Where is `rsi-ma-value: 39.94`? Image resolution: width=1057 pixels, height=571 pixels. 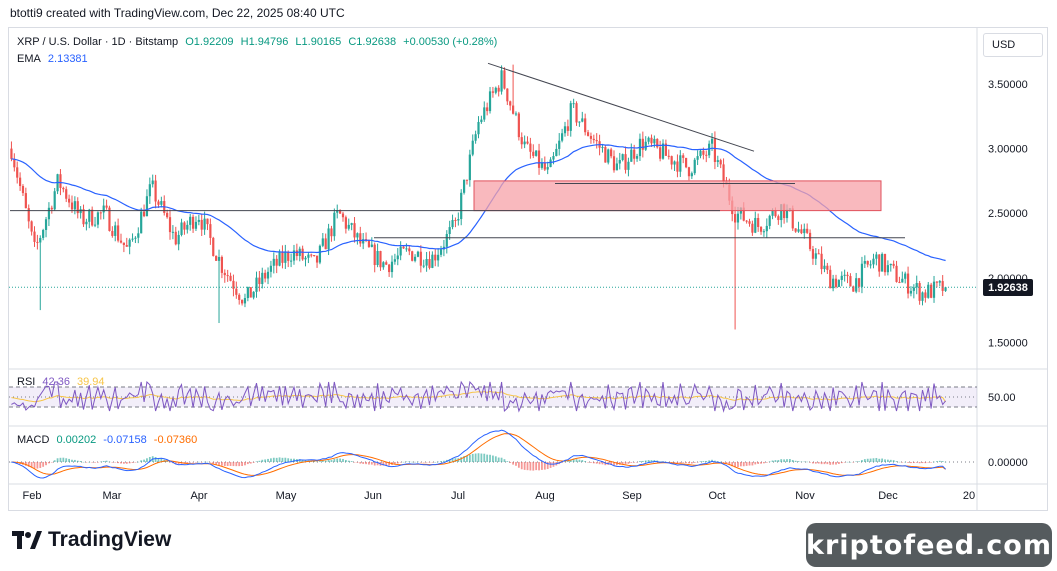 rsi-ma-value: 39.94 is located at coordinates (91, 382).